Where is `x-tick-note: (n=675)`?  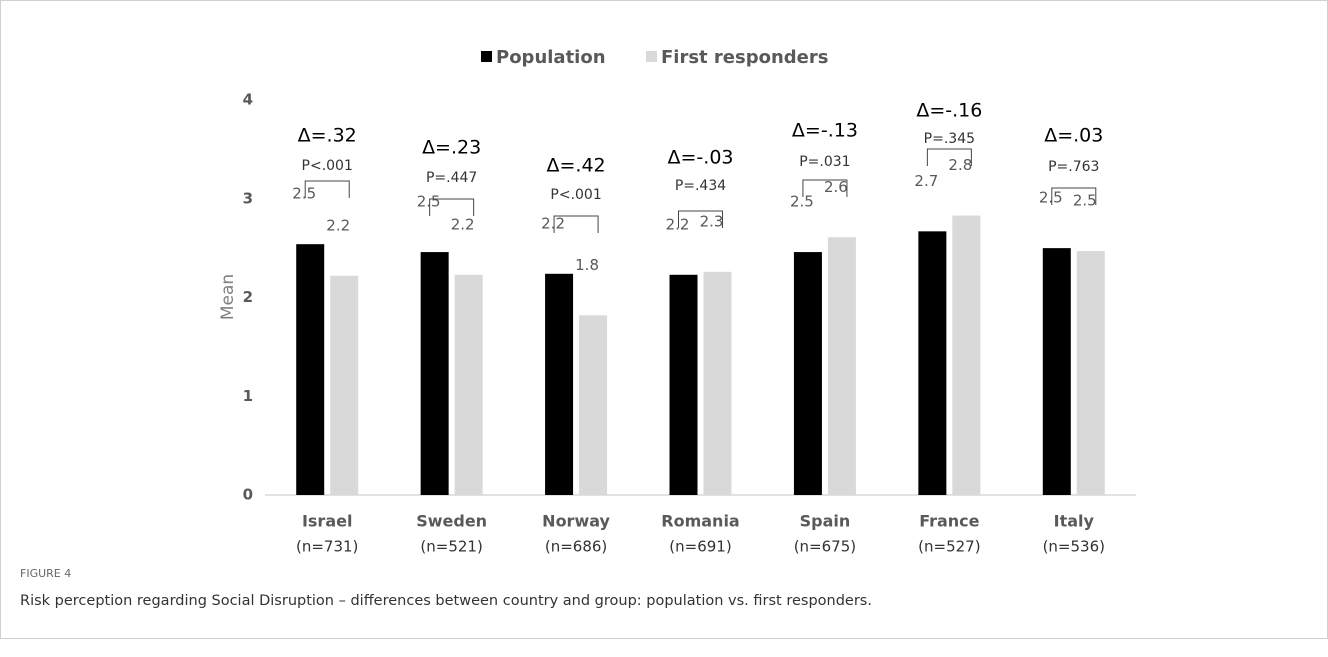 x-tick-note: (n=675) is located at coordinates (825, 547).